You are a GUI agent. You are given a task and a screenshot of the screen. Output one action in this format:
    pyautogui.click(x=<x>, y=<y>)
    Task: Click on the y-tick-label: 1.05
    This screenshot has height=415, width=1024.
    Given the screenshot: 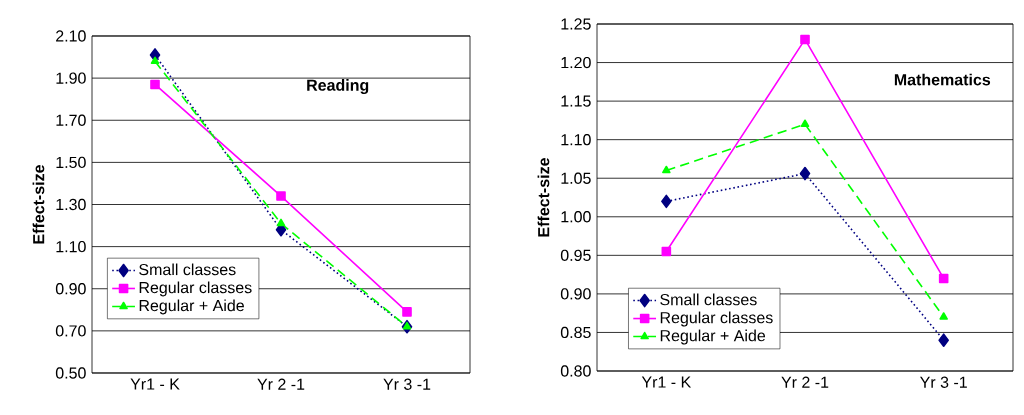 What is the action you would take?
    pyautogui.click(x=576, y=178)
    